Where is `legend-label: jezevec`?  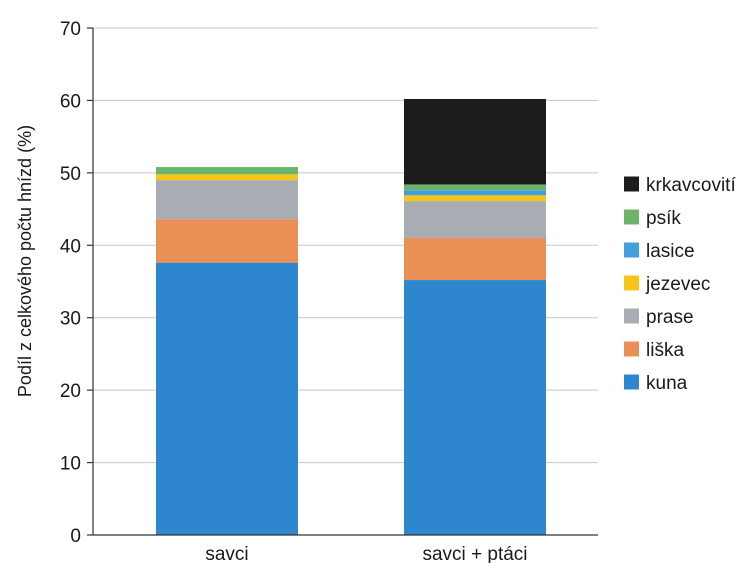 legend-label: jezevec is located at coordinates (677, 284).